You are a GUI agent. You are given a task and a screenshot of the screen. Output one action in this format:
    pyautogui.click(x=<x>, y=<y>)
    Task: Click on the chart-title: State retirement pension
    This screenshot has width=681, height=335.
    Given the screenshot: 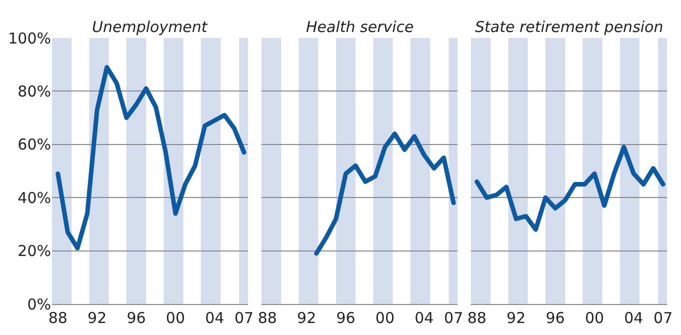 What is the action you would take?
    pyautogui.click(x=569, y=27)
    